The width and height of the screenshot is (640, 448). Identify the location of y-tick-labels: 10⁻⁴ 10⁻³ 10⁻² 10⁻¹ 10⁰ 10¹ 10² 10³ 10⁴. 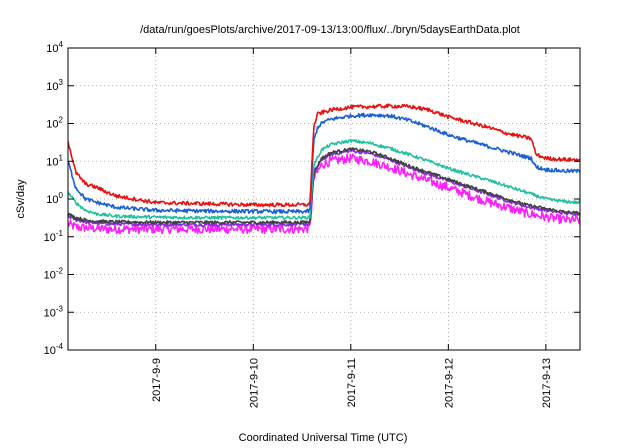
(54, 198).